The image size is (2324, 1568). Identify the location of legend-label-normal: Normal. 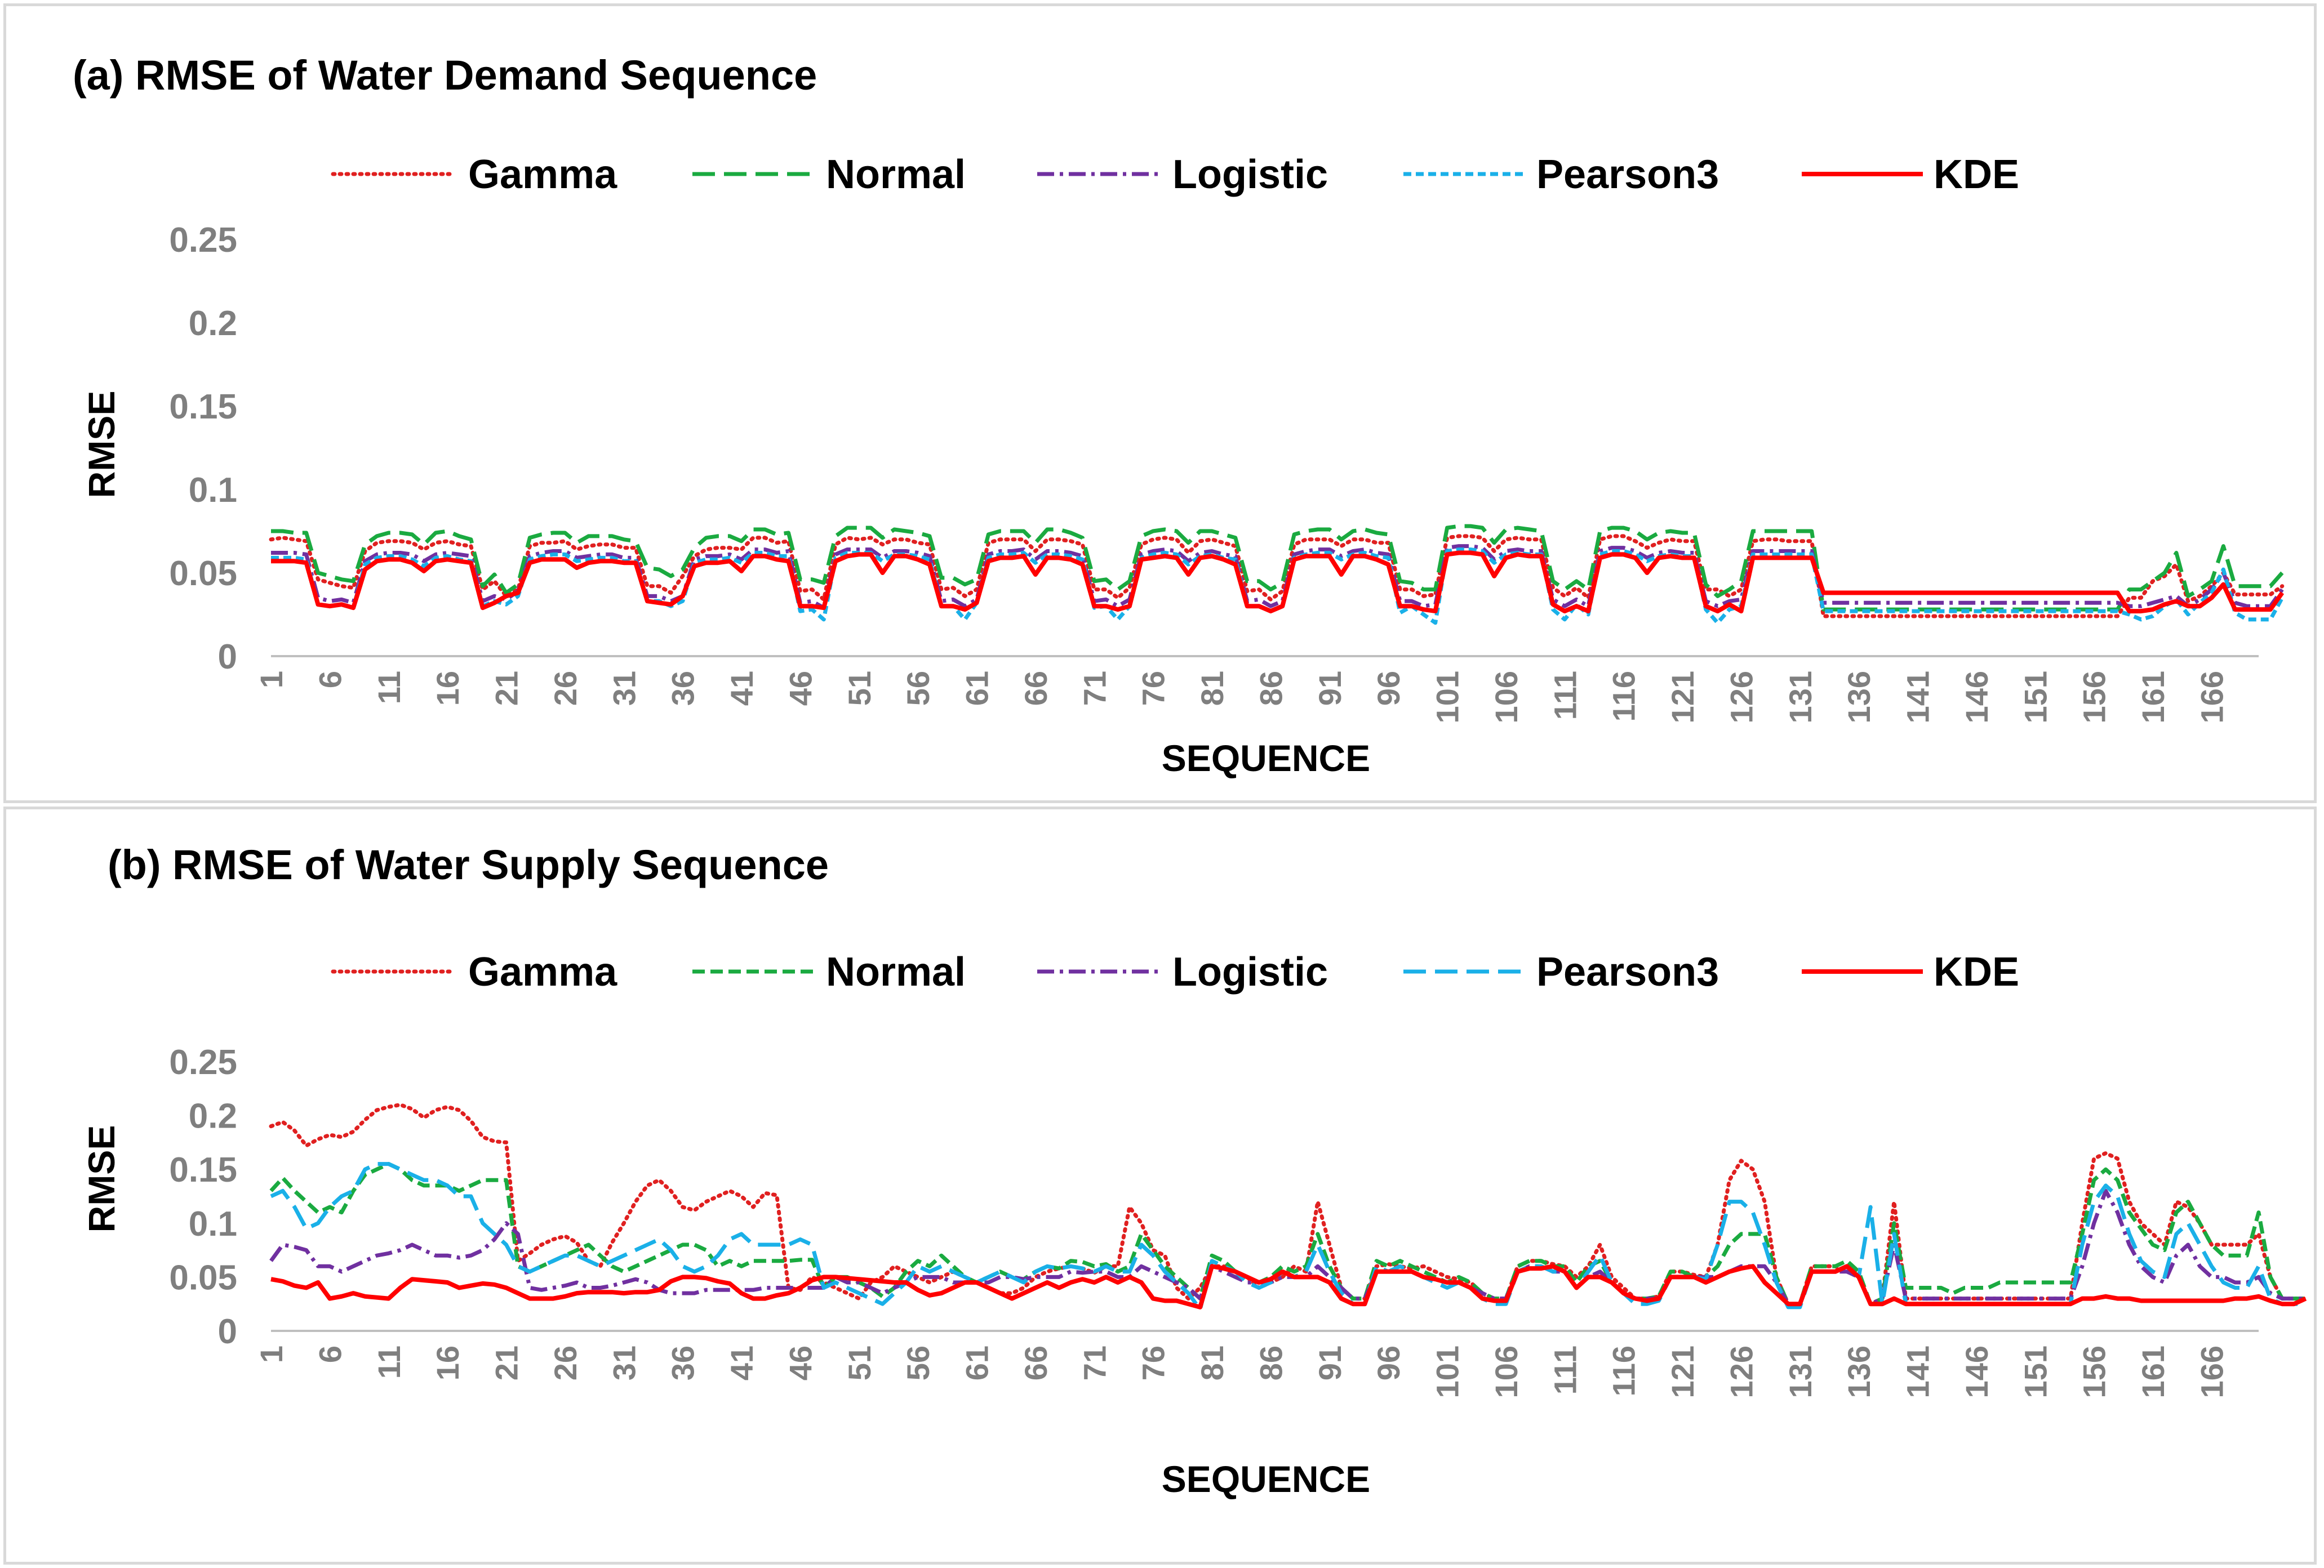
(896, 972).